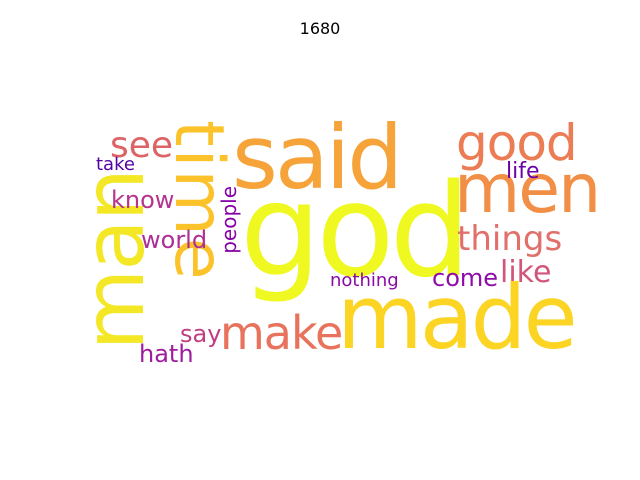 The height and width of the screenshot is (480, 640). What do you see at coordinates (523, 171) in the screenshot?
I see `word-life: life` at bounding box center [523, 171].